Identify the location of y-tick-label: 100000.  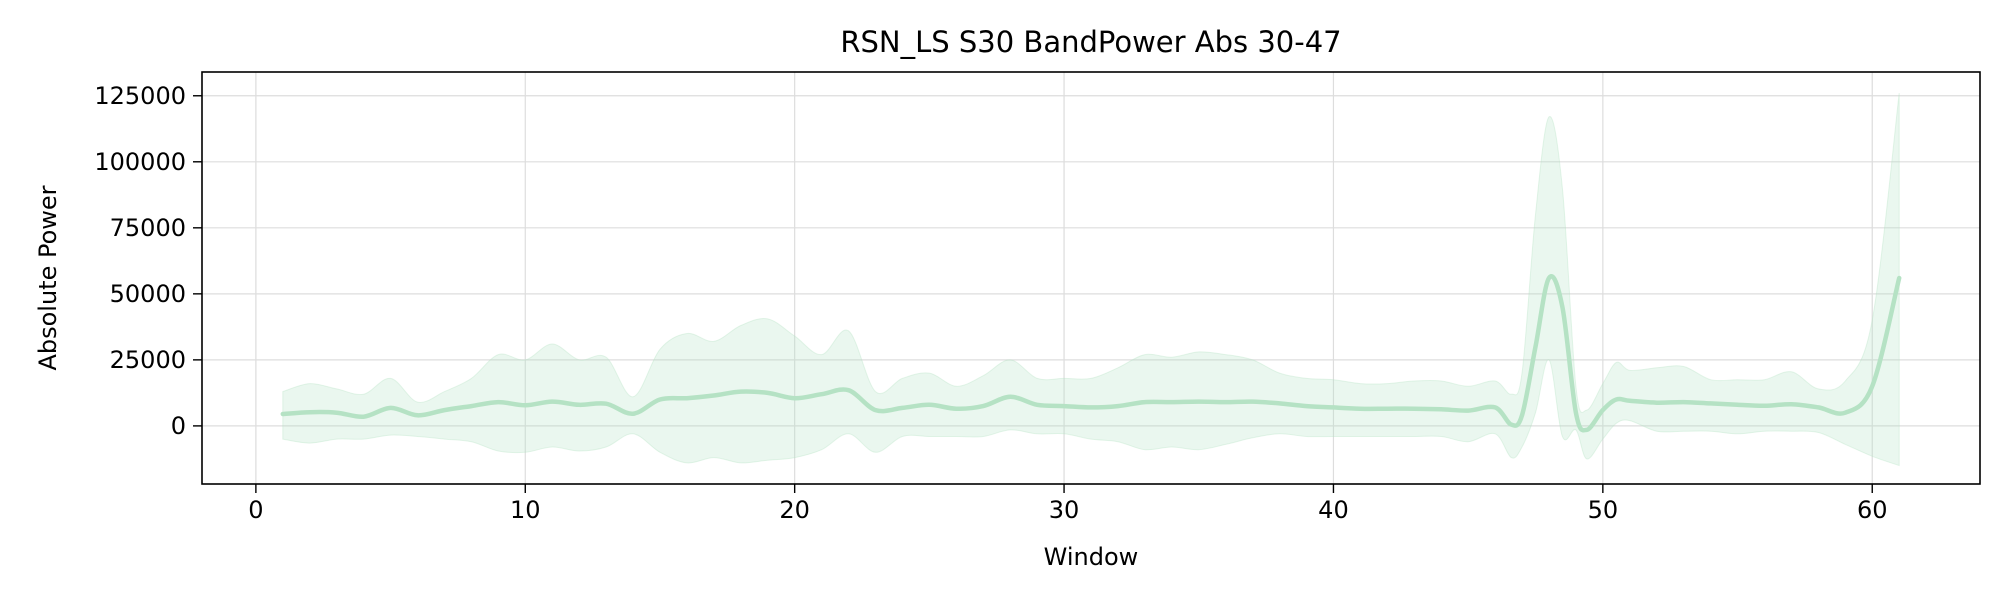
(140, 162).